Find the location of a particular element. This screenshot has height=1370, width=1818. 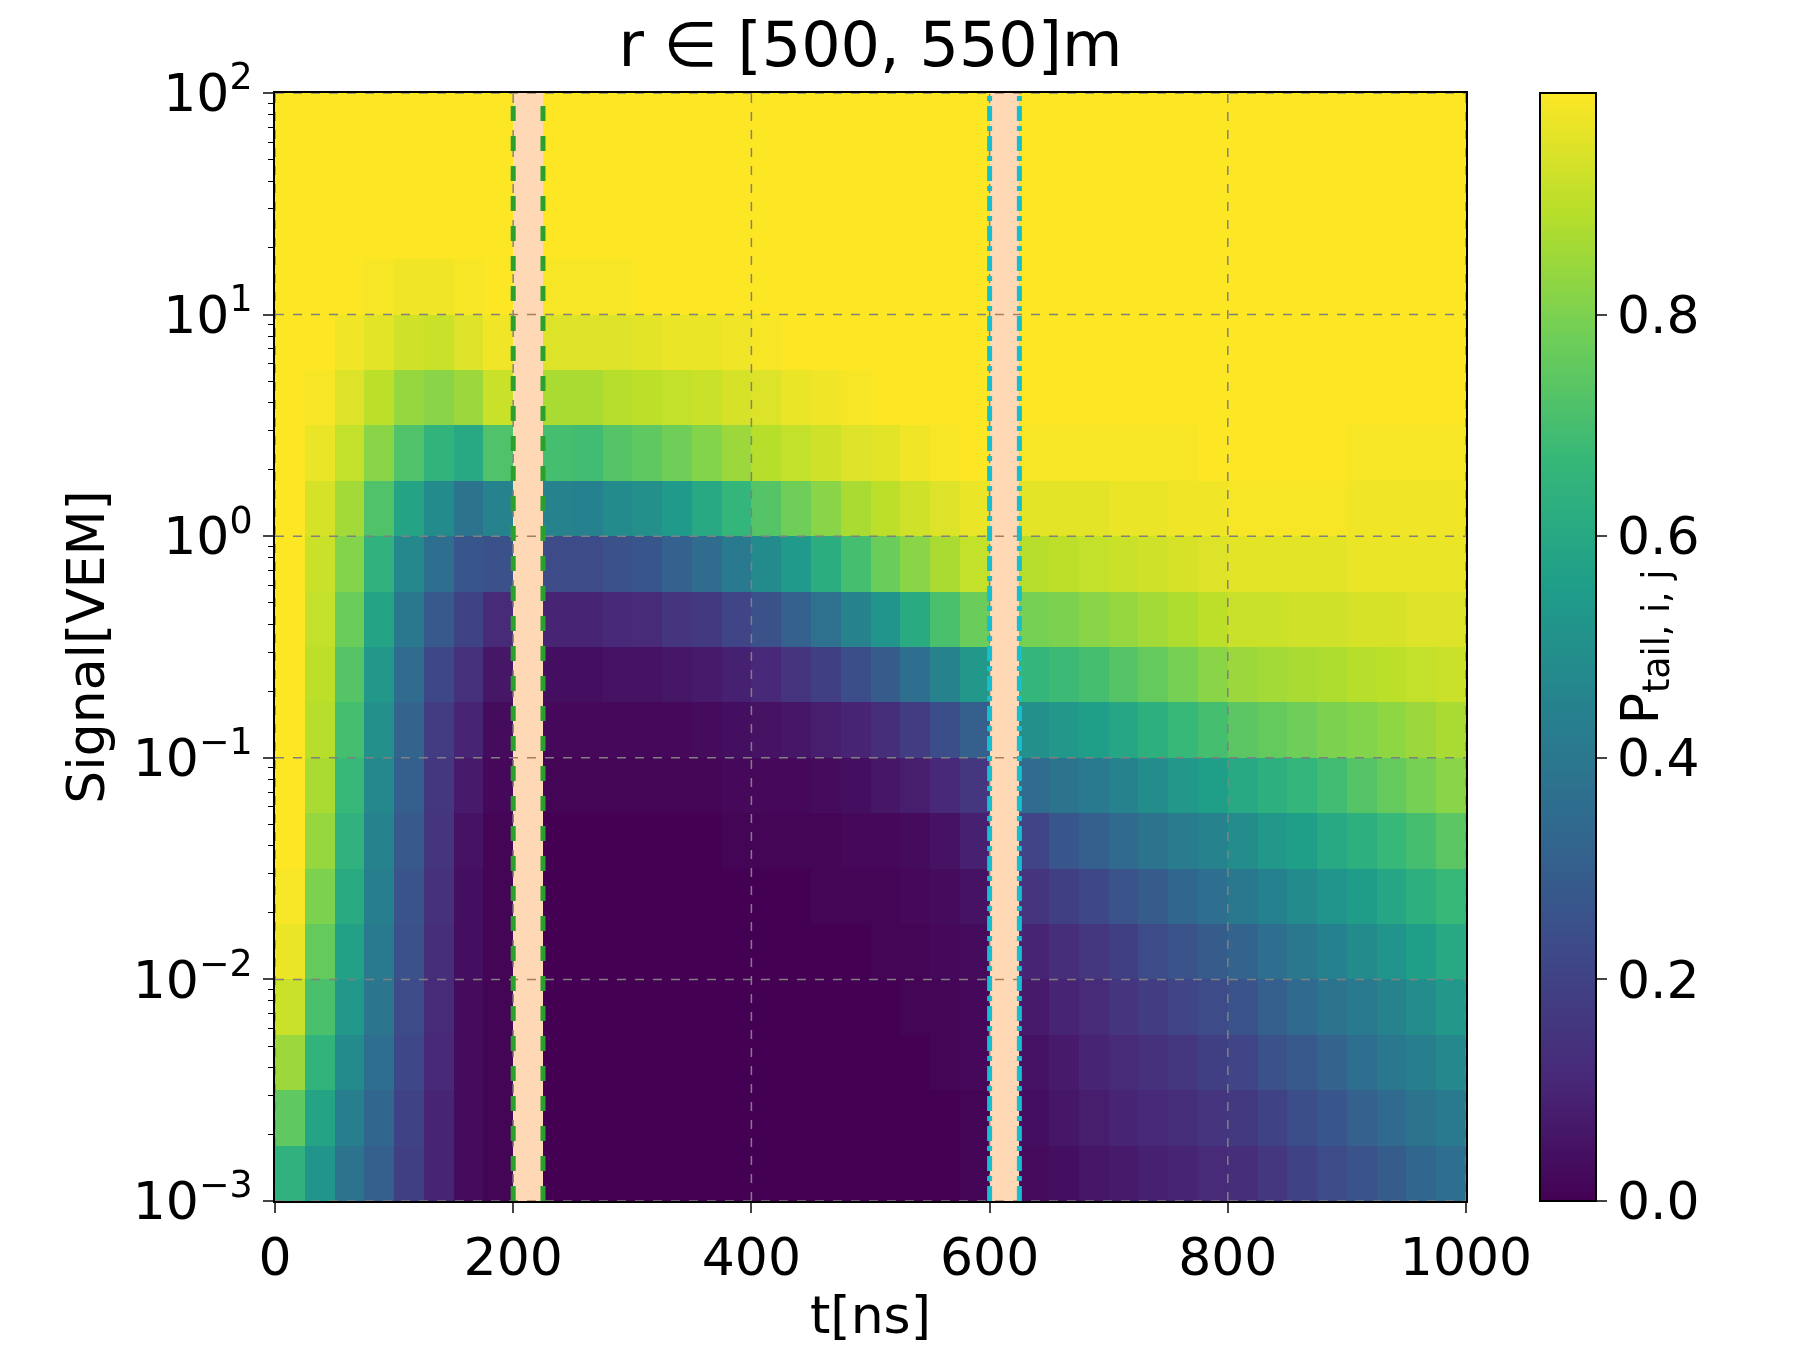

x-axis-title: t[ns] is located at coordinates (870, 1314).